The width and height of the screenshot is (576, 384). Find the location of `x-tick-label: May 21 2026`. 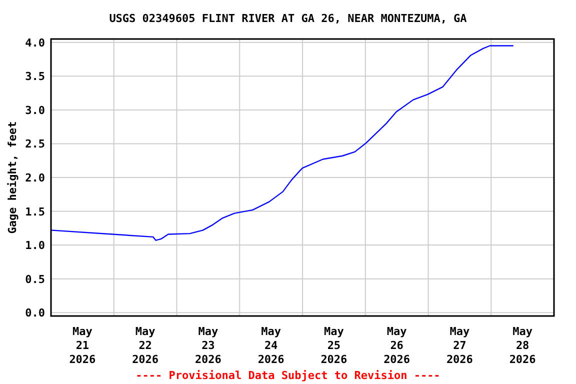

x-tick-label: May 21 2026 is located at coordinates (82, 345).